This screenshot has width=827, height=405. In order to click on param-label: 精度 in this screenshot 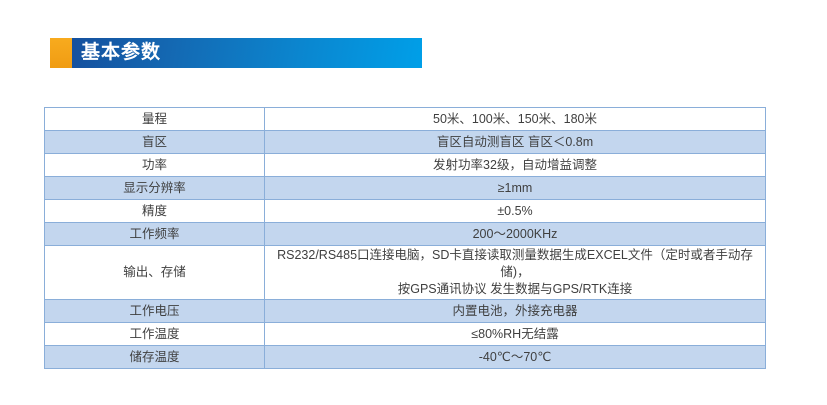, I will do `click(154, 211)`.